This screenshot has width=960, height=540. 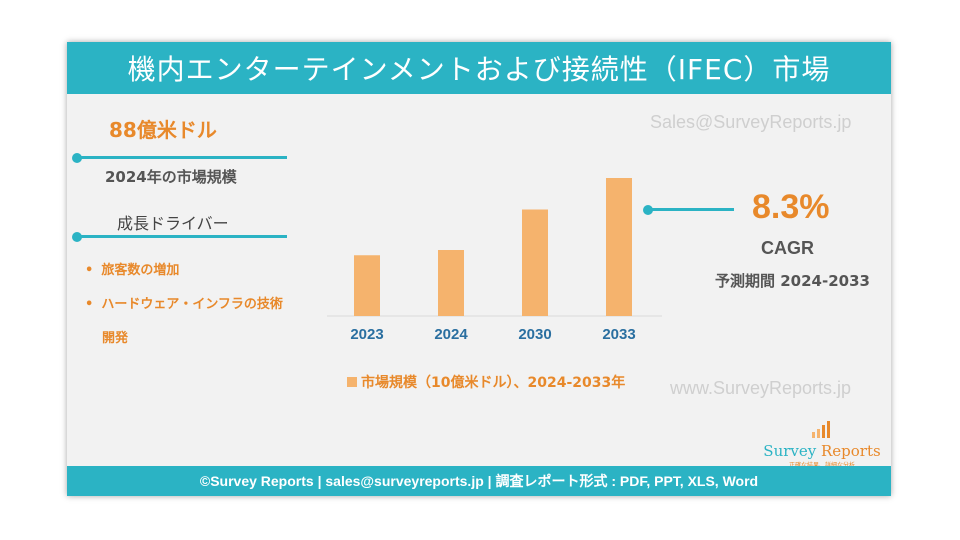 What do you see at coordinates (822, 464) in the screenshot?
I see `brand-tagline: 正確な結果、詳細な分析` at bounding box center [822, 464].